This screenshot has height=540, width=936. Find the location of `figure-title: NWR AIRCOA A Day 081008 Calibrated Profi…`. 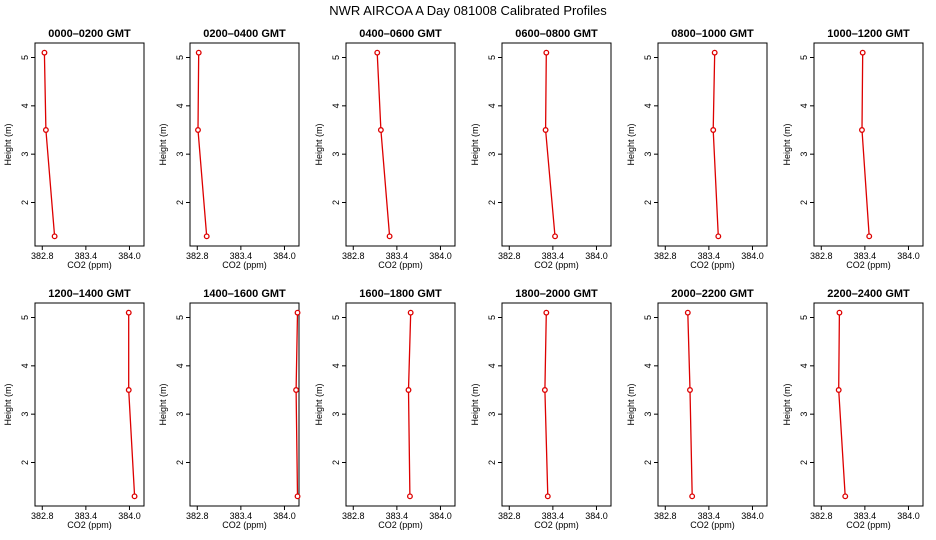

figure-title: NWR AIRCOA A Day 081008 Calibrated Profi… is located at coordinates (468, 10).